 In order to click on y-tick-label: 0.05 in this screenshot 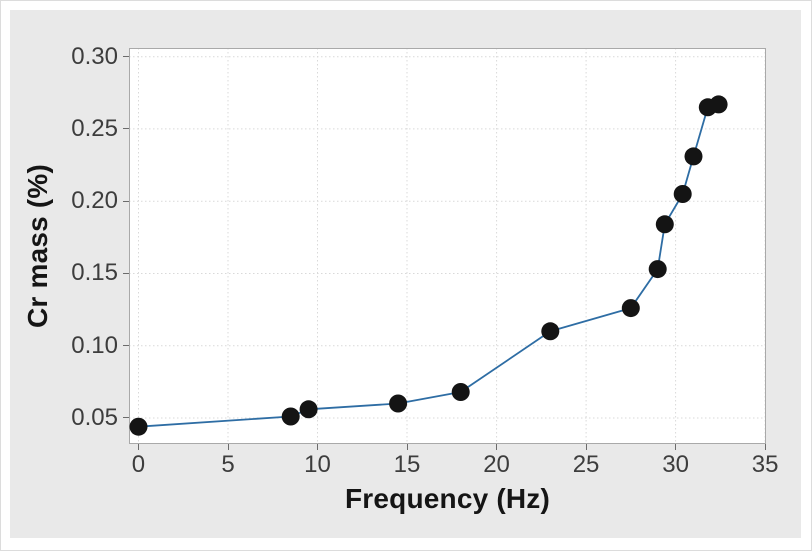, I will do `click(94, 417)`.